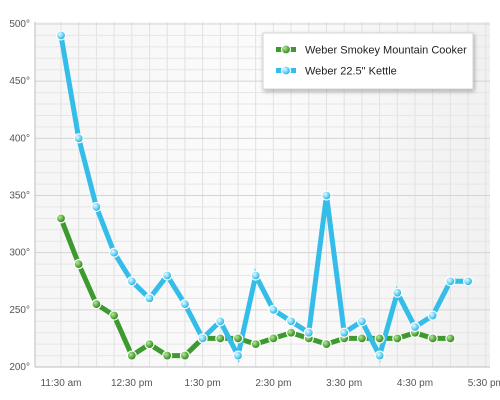 Image resolution: width=500 pixels, height=400 pixels. Describe the element at coordinates (386, 51) in the screenshot. I see `legend-label-smokey-mountain: Weber Smokey Mountain Cooker` at that location.